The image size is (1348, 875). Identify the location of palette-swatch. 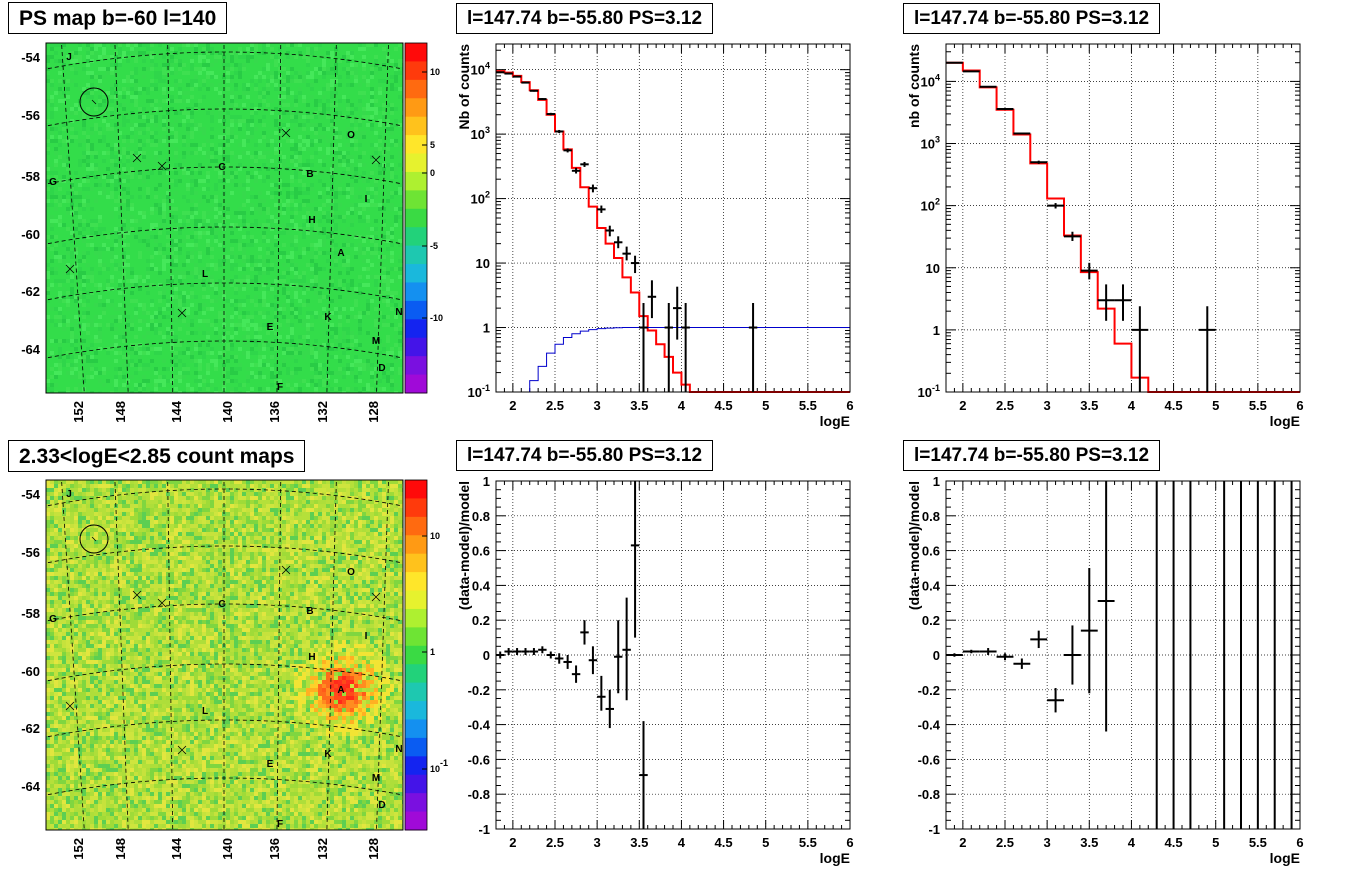
(416, 71).